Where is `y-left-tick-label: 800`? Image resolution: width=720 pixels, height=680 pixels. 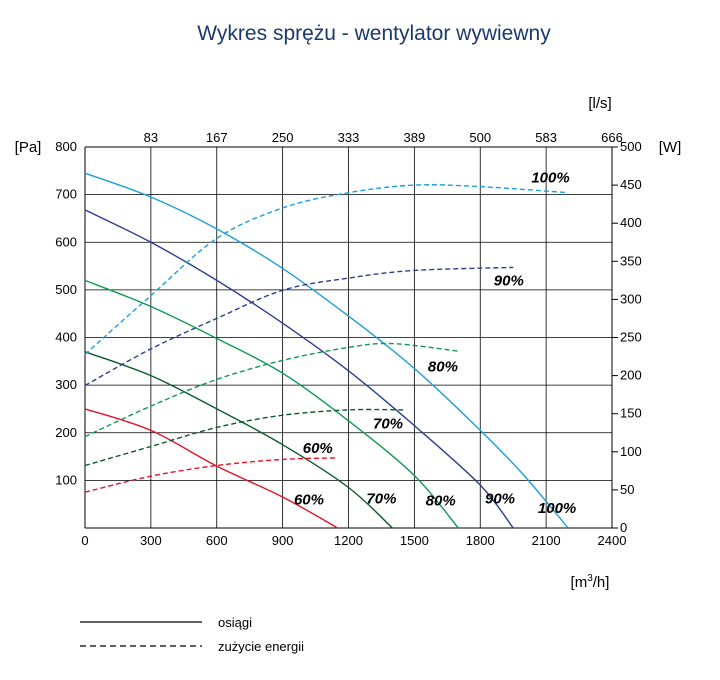 y-left-tick-label: 800 is located at coordinates (66, 146).